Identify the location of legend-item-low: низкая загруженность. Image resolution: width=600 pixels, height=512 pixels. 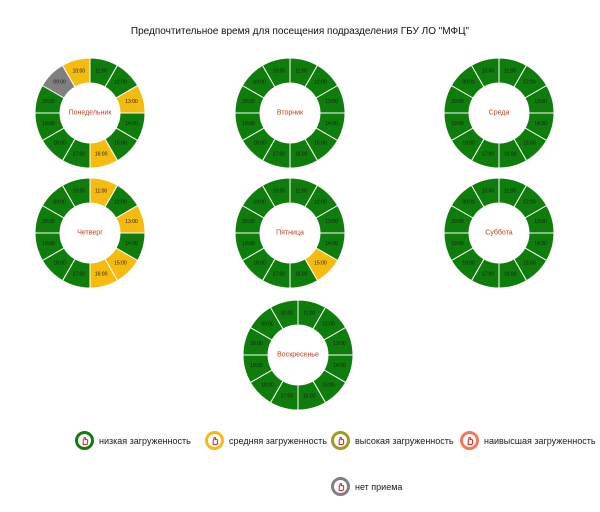
(133, 440).